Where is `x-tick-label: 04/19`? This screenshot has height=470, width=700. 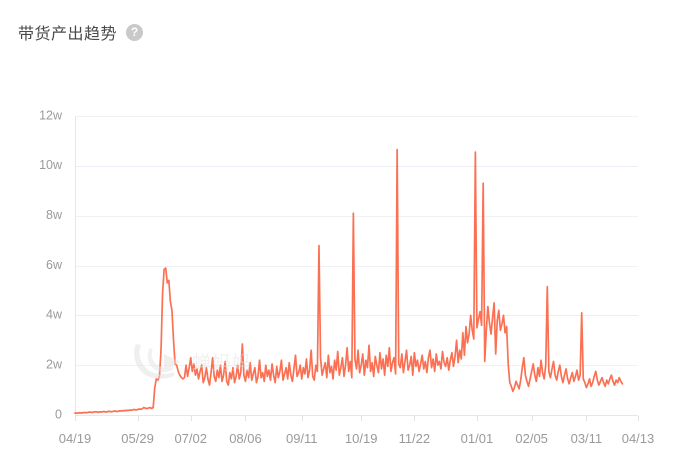 x-tick-label: 04/19 is located at coordinates (75, 438).